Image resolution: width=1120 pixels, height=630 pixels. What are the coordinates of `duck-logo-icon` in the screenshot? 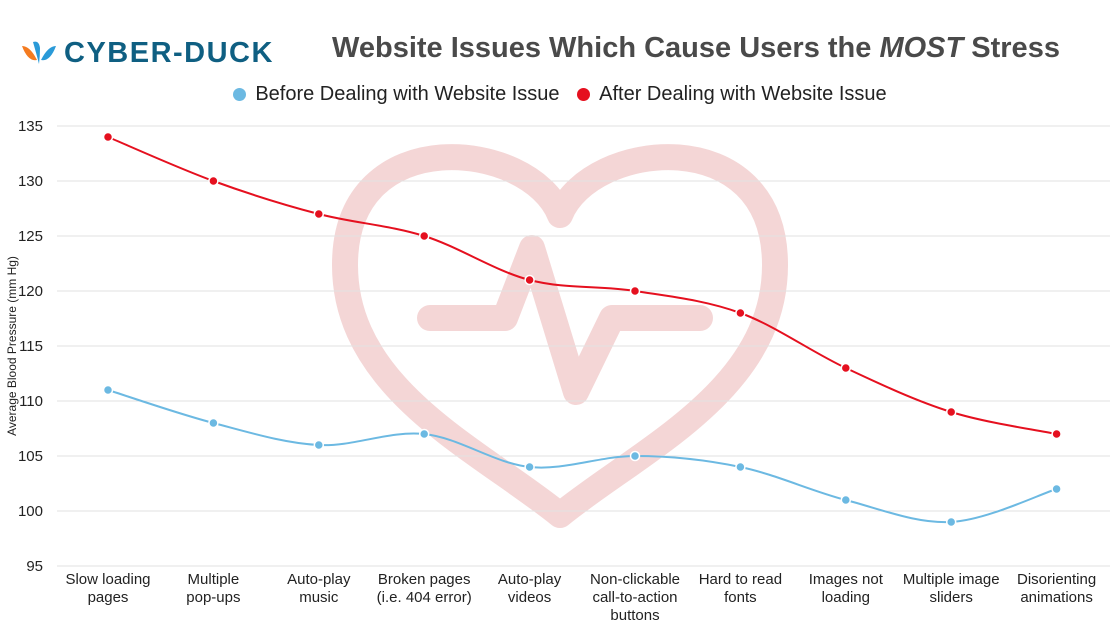 It's located at (39, 52).